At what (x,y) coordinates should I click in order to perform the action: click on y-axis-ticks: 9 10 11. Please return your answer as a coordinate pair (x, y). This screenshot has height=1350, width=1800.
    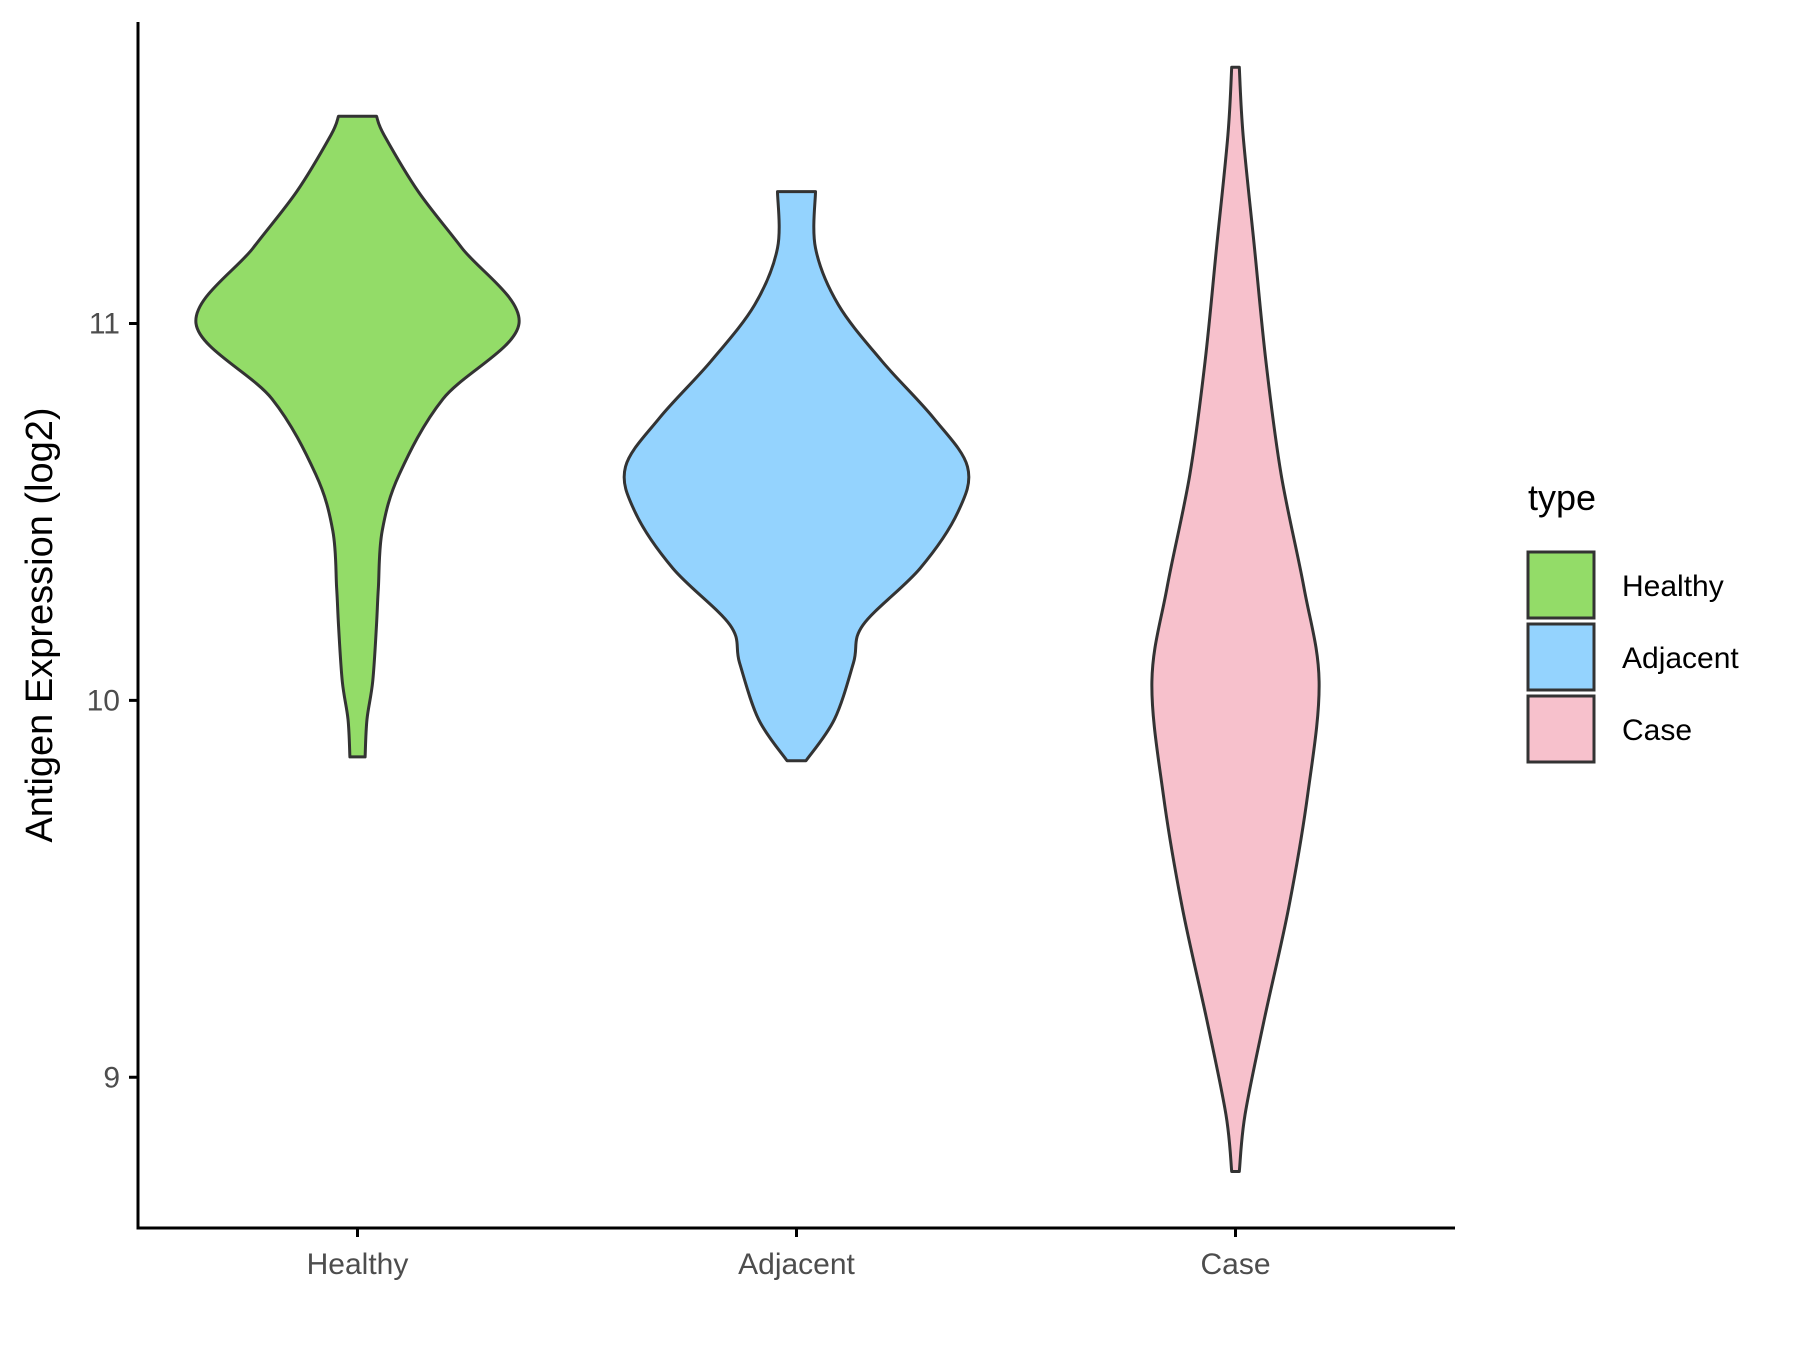
    Looking at the image, I should click on (112, 701).